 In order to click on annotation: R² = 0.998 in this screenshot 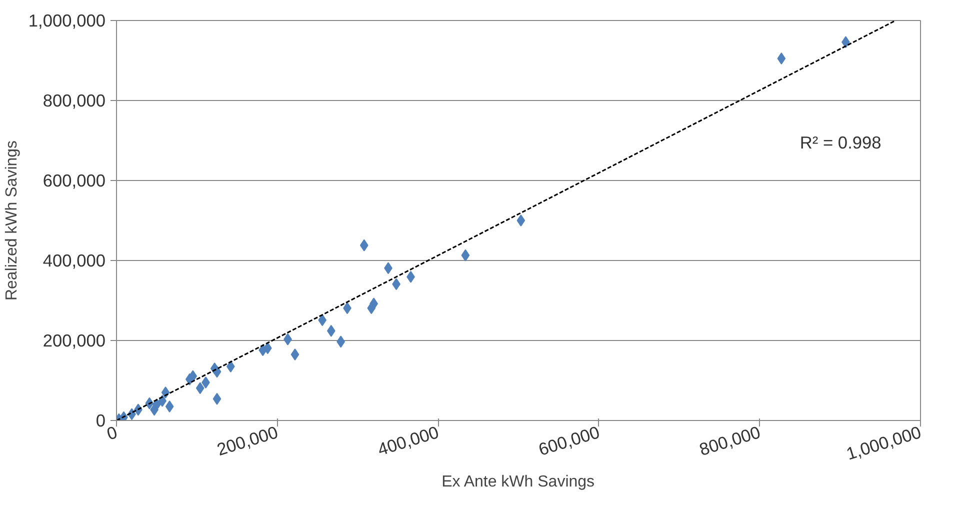, I will do `click(841, 142)`.